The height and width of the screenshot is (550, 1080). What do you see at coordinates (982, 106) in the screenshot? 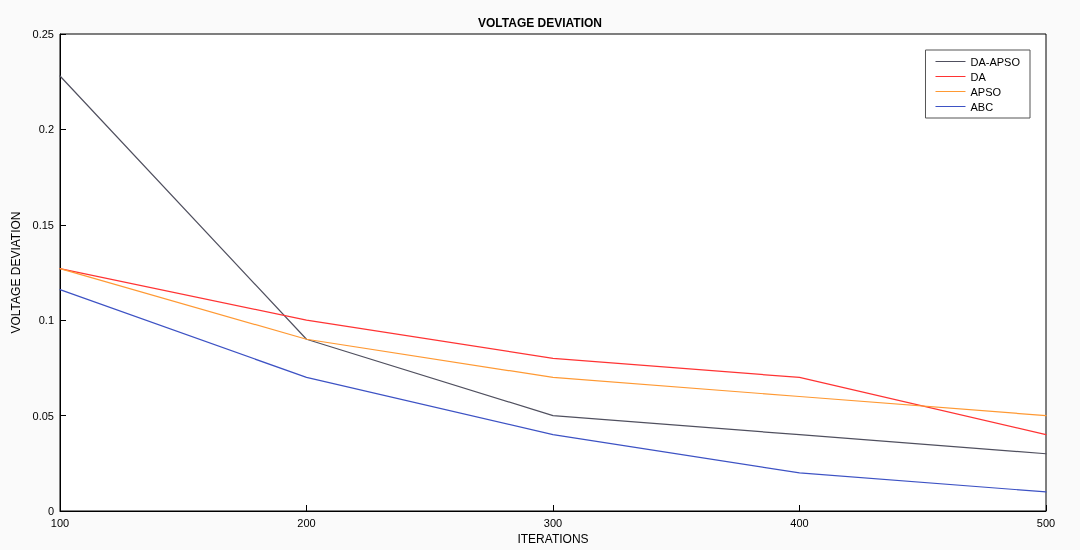
I see `legend-label: ABC` at bounding box center [982, 106].